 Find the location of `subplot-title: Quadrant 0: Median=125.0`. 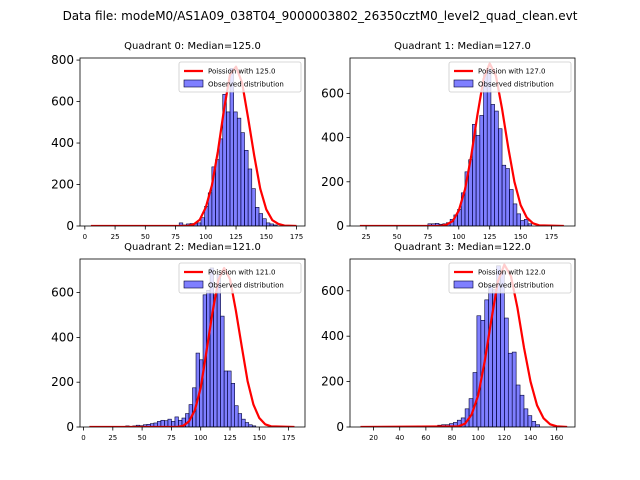

subplot-title: Quadrant 0: Median=125.0 is located at coordinates (192, 46).